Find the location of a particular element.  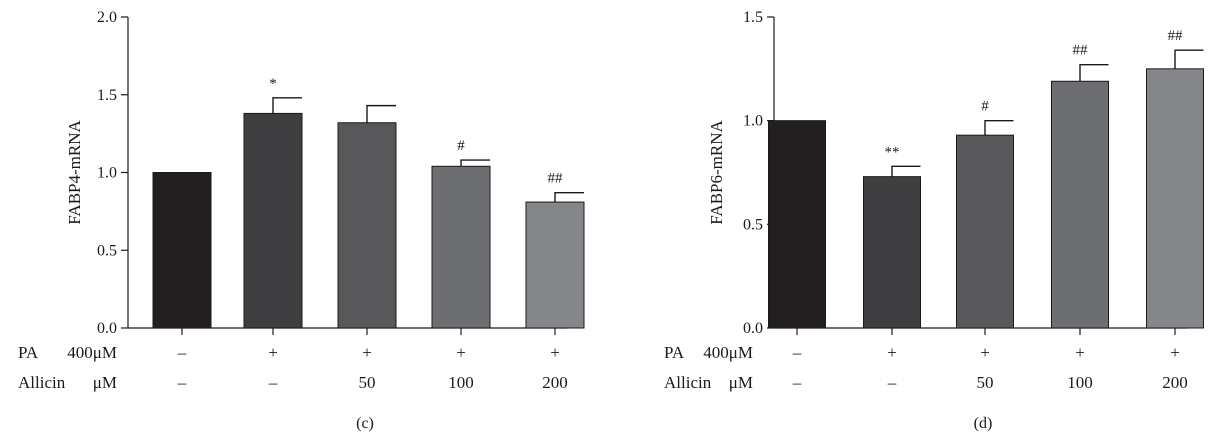

y-tick-label: 2.0 is located at coordinates (107, 17).